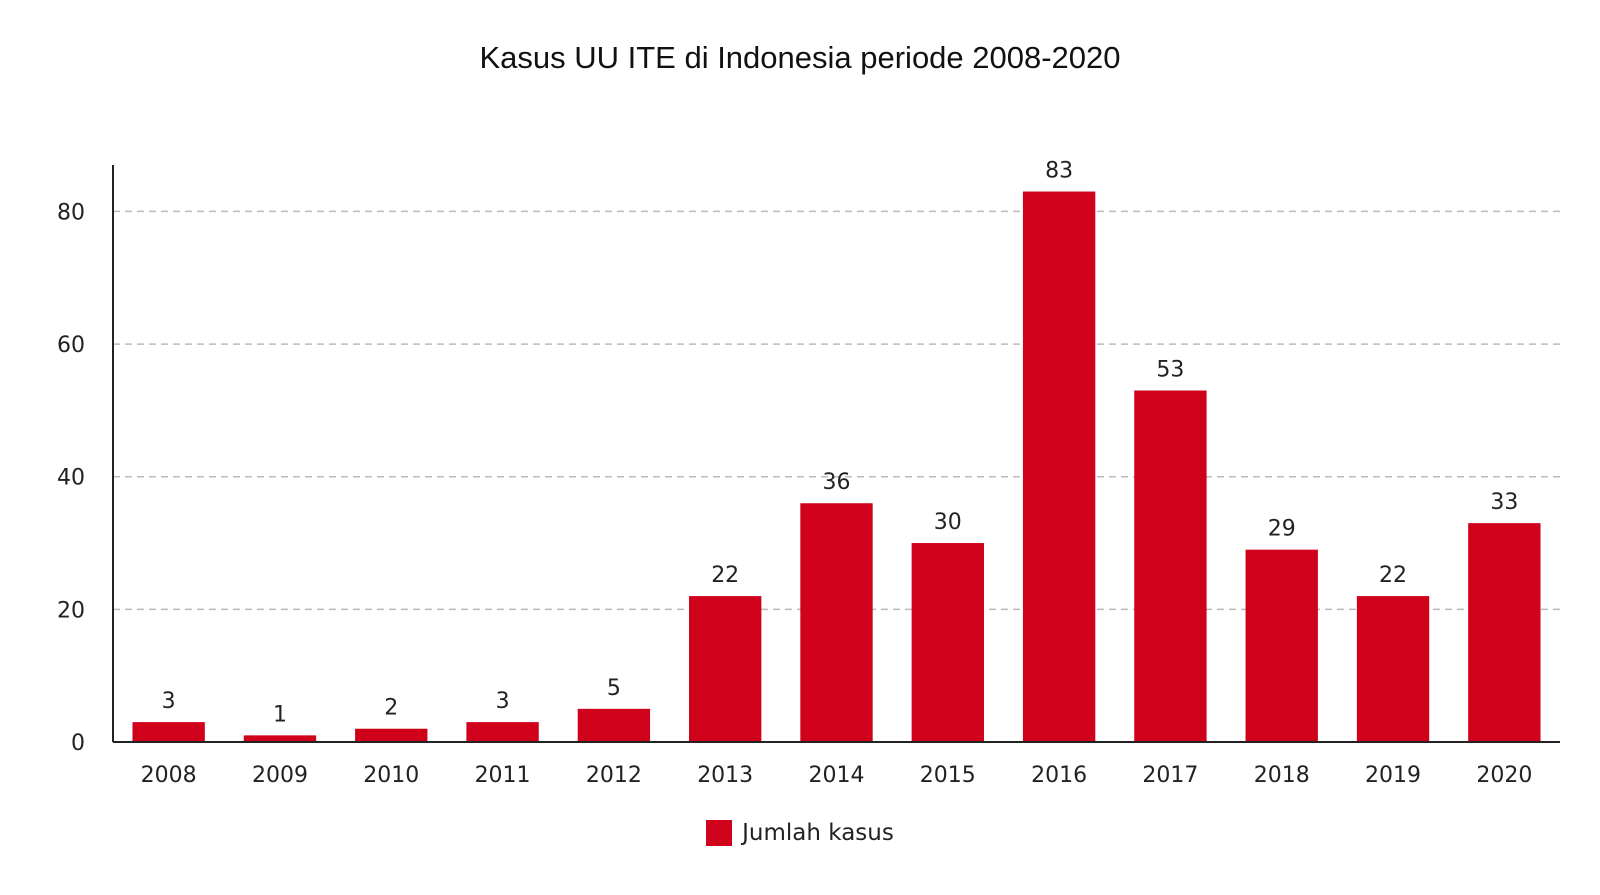 The height and width of the screenshot is (895, 1600). What do you see at coordinates (1393, 775) in the screenshot?
I see `x-tick-label: 2019` at bounding box center [1393, 775].